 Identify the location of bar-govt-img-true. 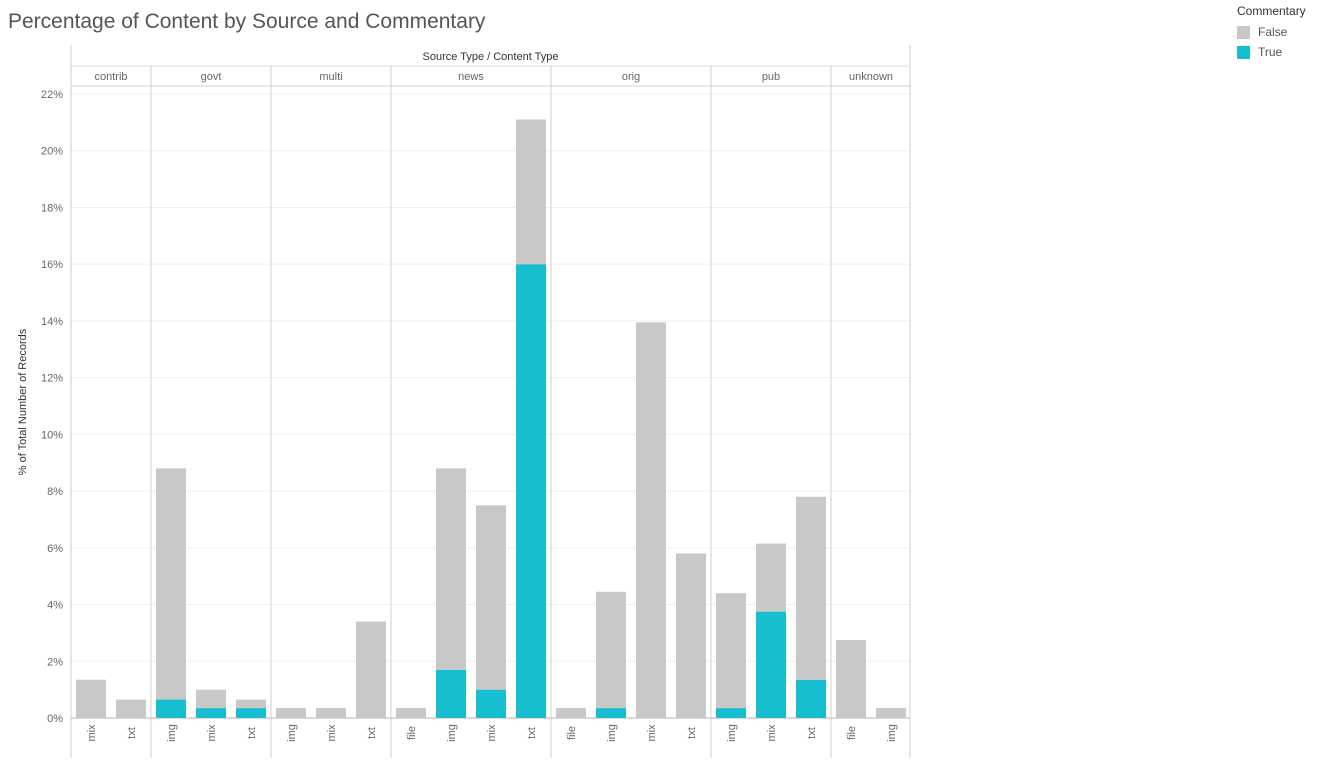
(171, 708).